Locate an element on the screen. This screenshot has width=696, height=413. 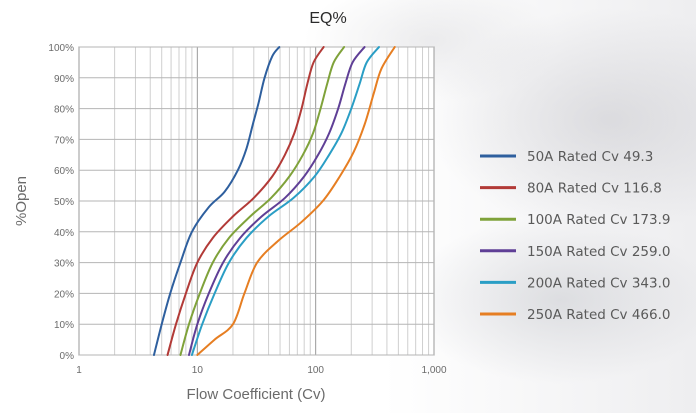
y-tick-label: 90% is located at coordinates (64, 79).